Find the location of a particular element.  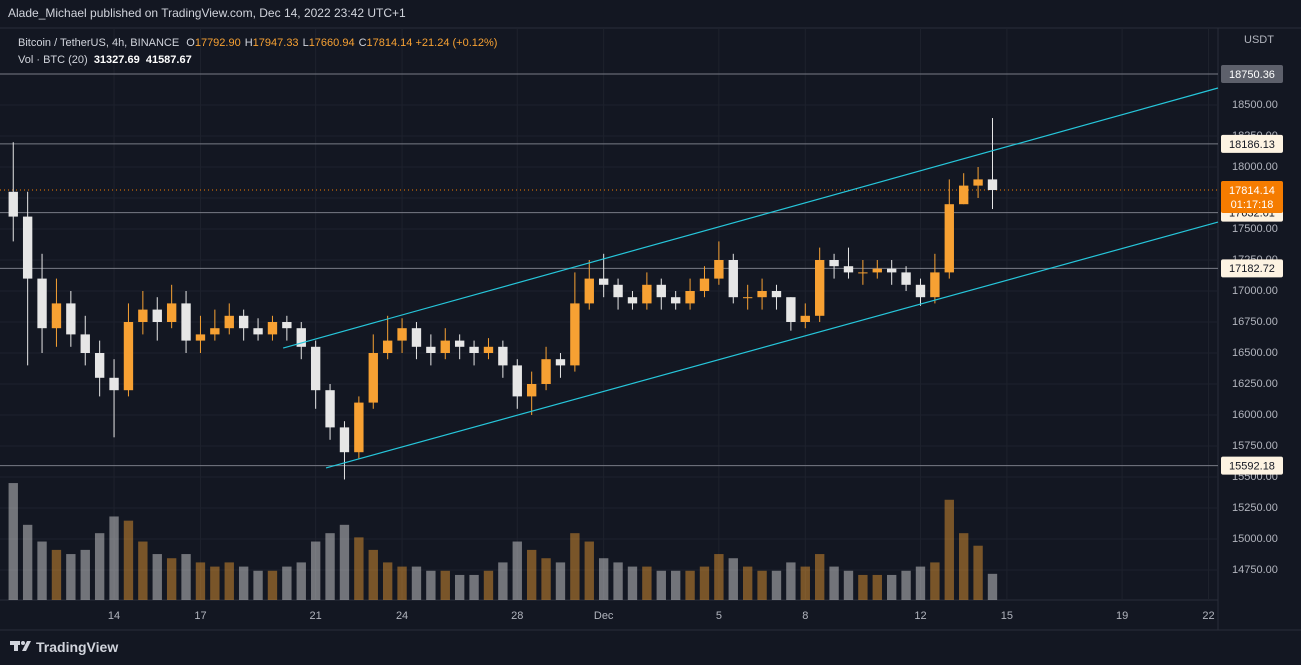

price-label: 18186.13 is located at coordinates (1252, 145).